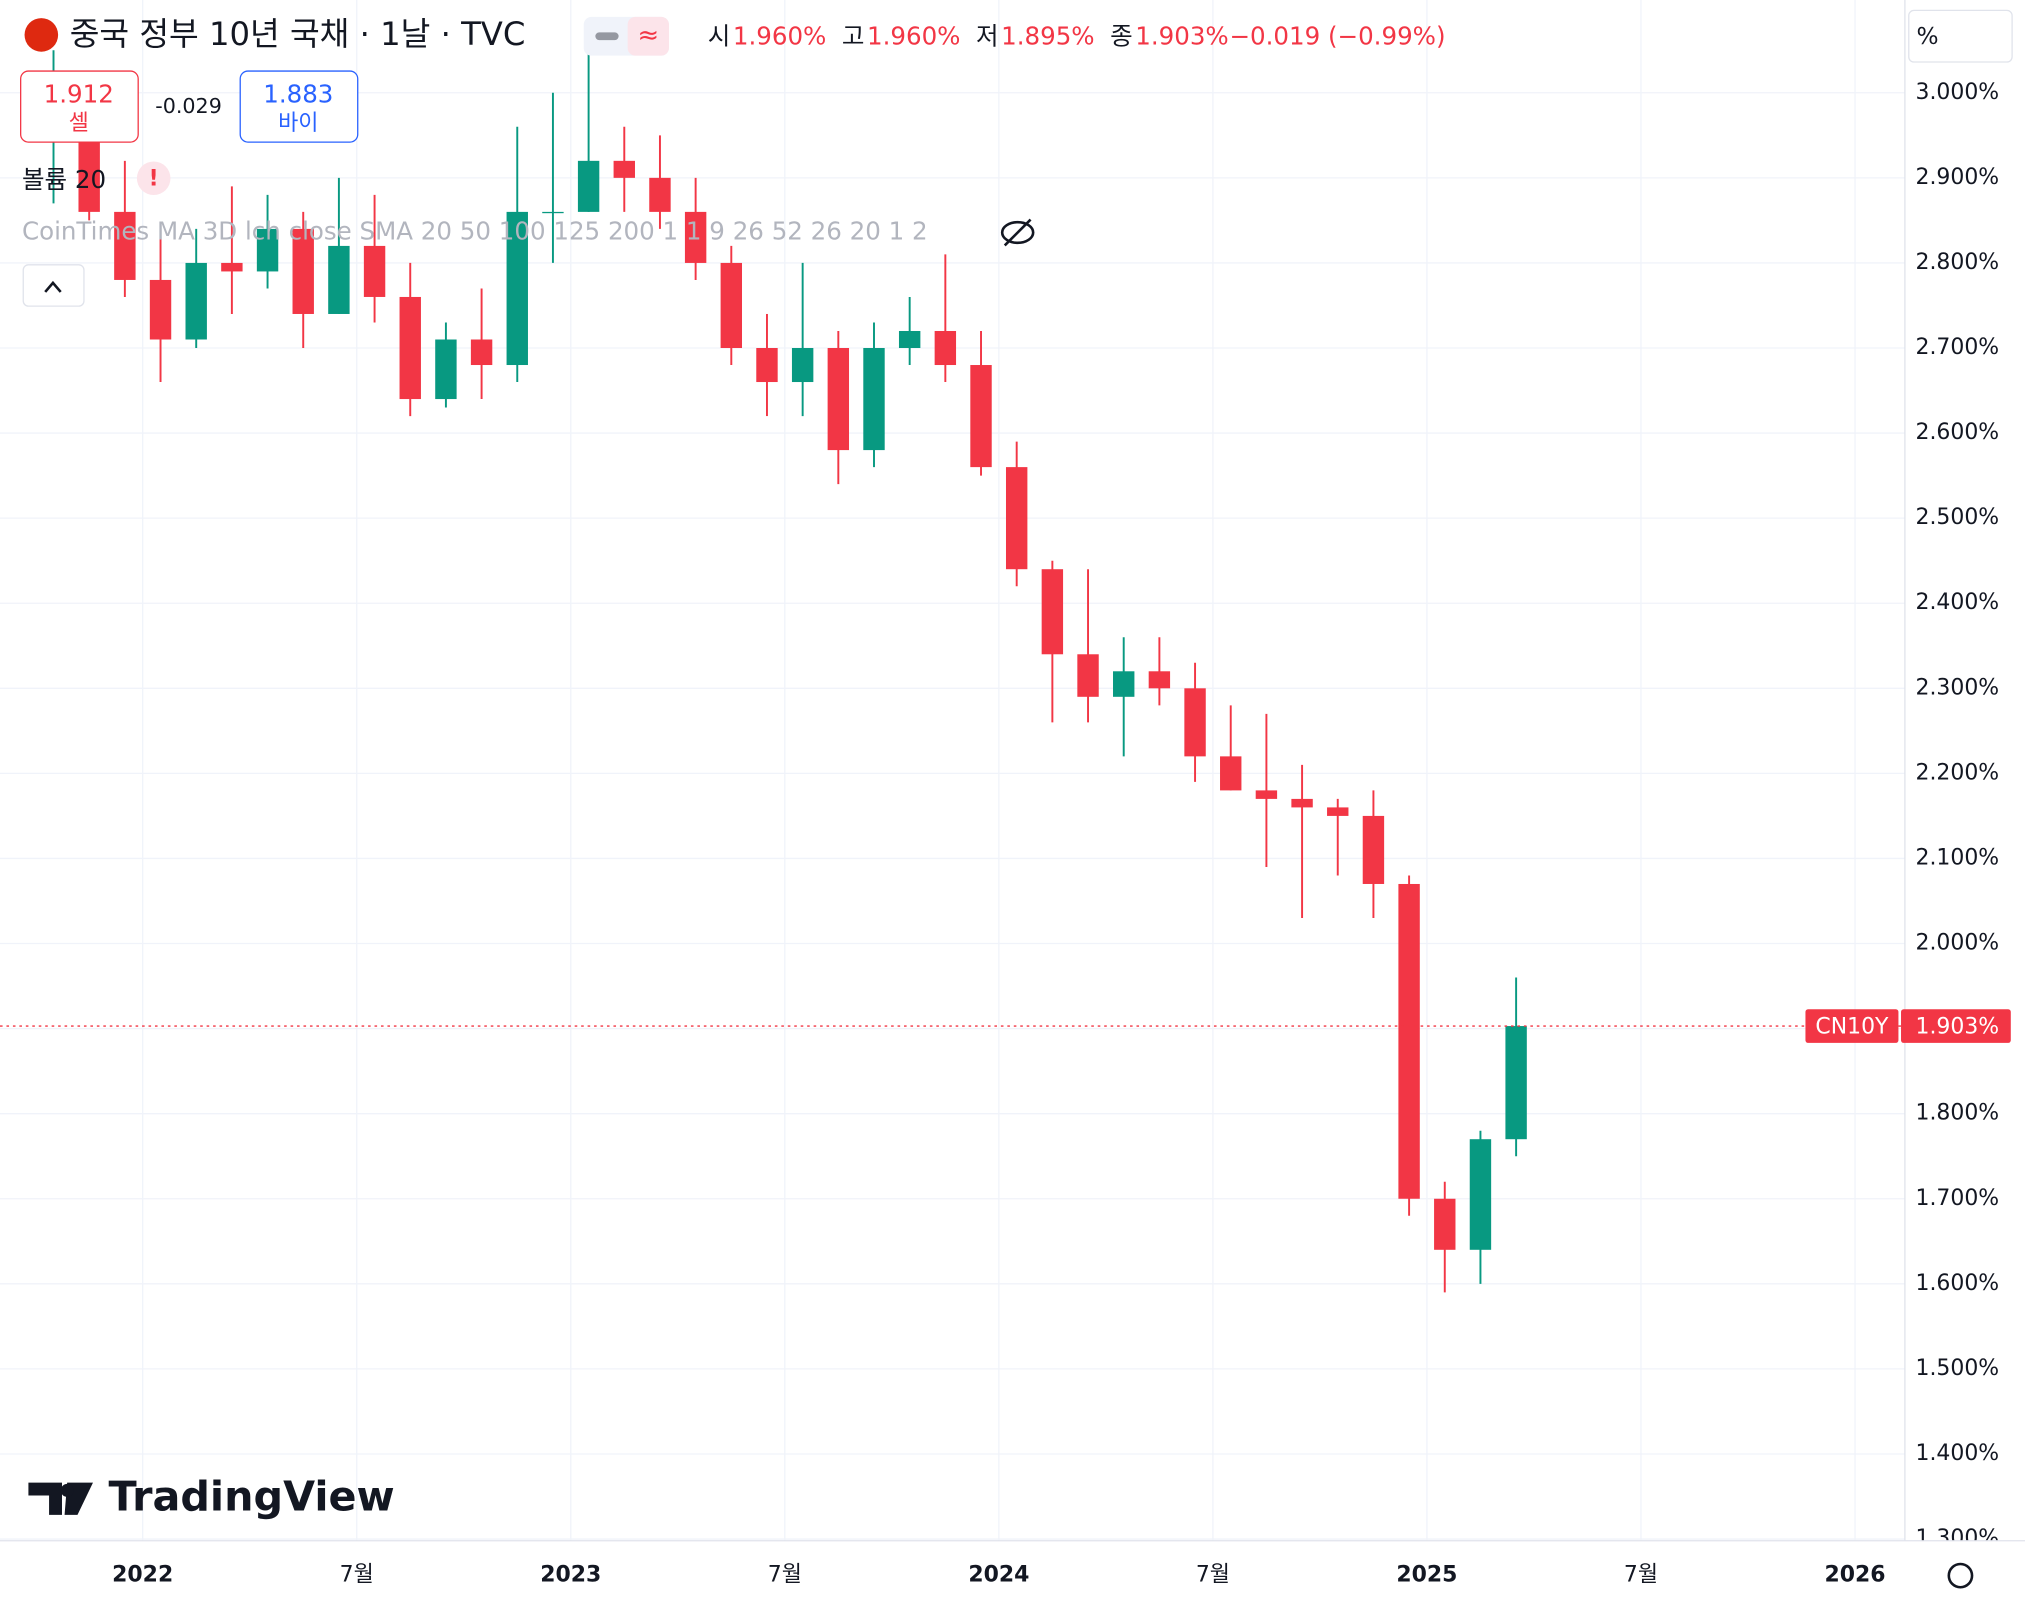  Describe the element at coordinates (298, 123) in the screenshot. I see `buy-label: 바이` at that location.